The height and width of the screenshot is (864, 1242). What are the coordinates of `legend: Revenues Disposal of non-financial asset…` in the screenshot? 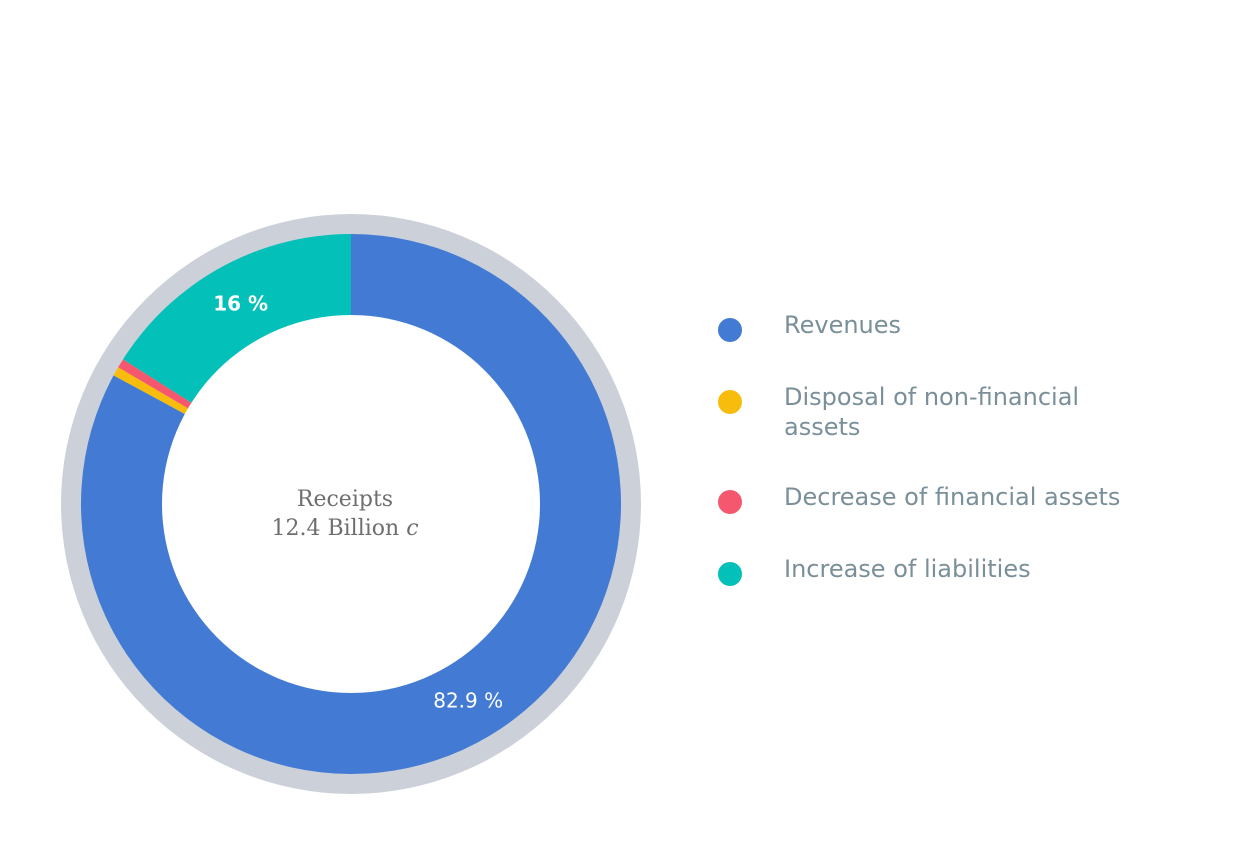 It's located at (968, 468).